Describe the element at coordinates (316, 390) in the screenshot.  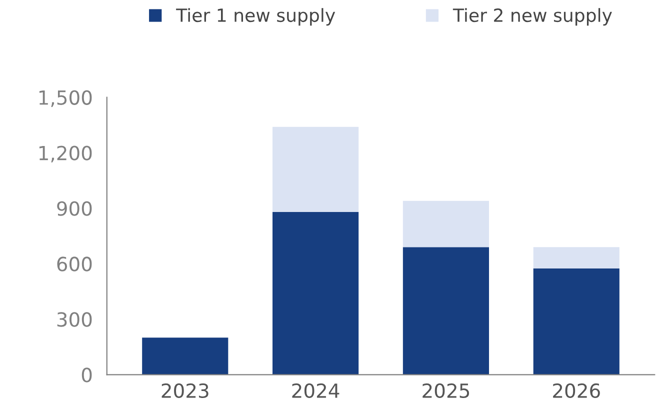
I see `x-tick-label: 2024` at that location.